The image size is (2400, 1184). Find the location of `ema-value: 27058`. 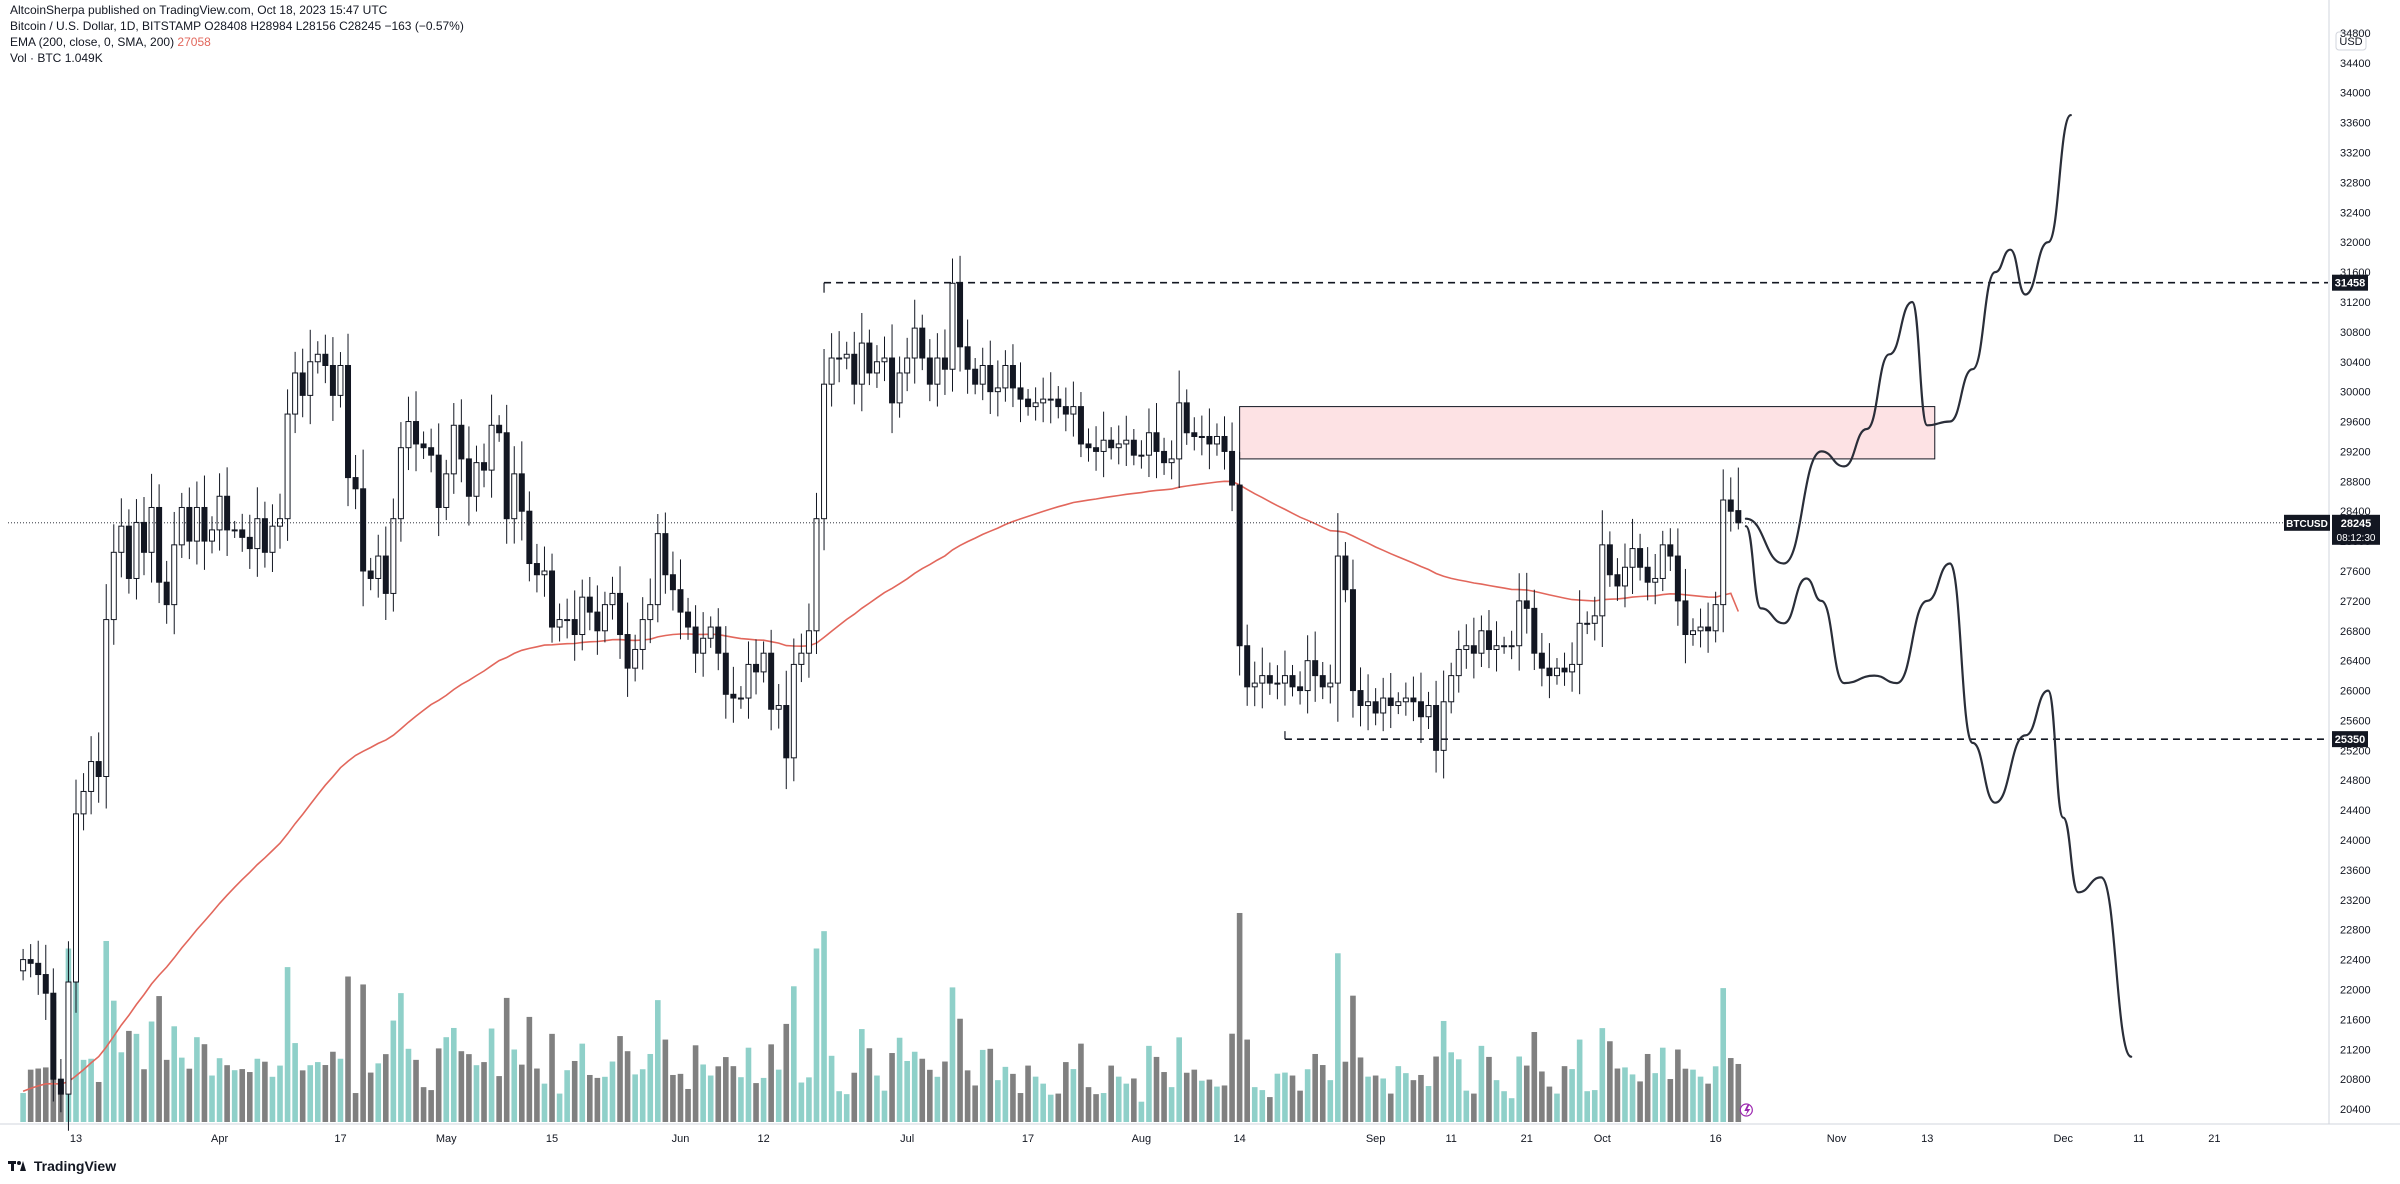

ema-value: 27058 is located at coordinates (194, 42).